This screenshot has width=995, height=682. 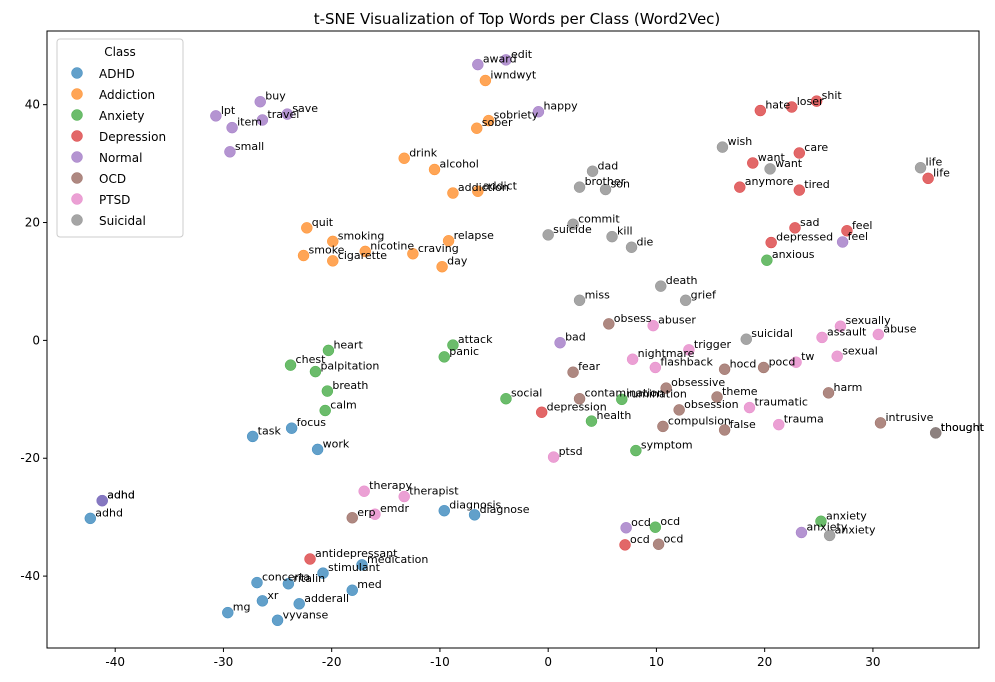 What do you see at coordinates (121, 495) in the screenshot?
I see `point-label: adhd` at bounding box center [121, 495].